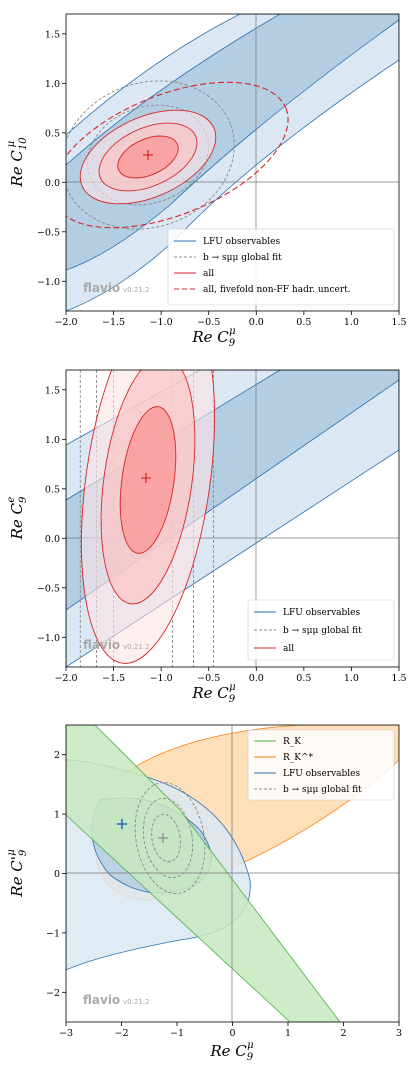  I want to click on x-tick-label: 2, so click(343, 1033).